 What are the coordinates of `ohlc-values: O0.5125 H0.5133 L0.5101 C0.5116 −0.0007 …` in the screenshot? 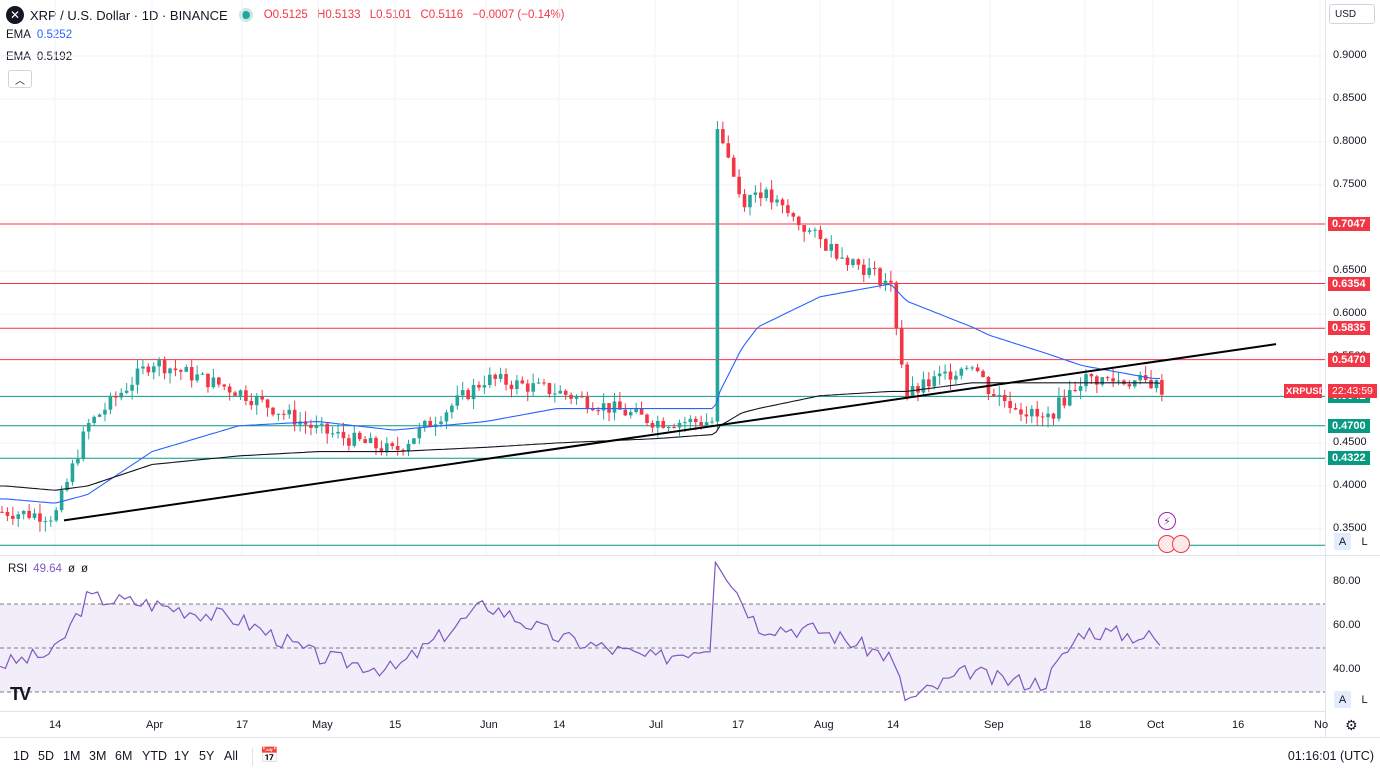 It's located at (417, 15).